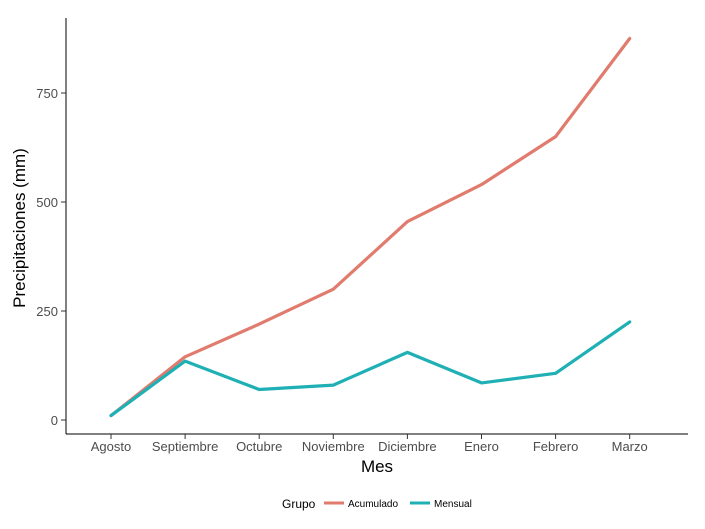  I want to click on x-axis-title: Mes, so click(377, 466).